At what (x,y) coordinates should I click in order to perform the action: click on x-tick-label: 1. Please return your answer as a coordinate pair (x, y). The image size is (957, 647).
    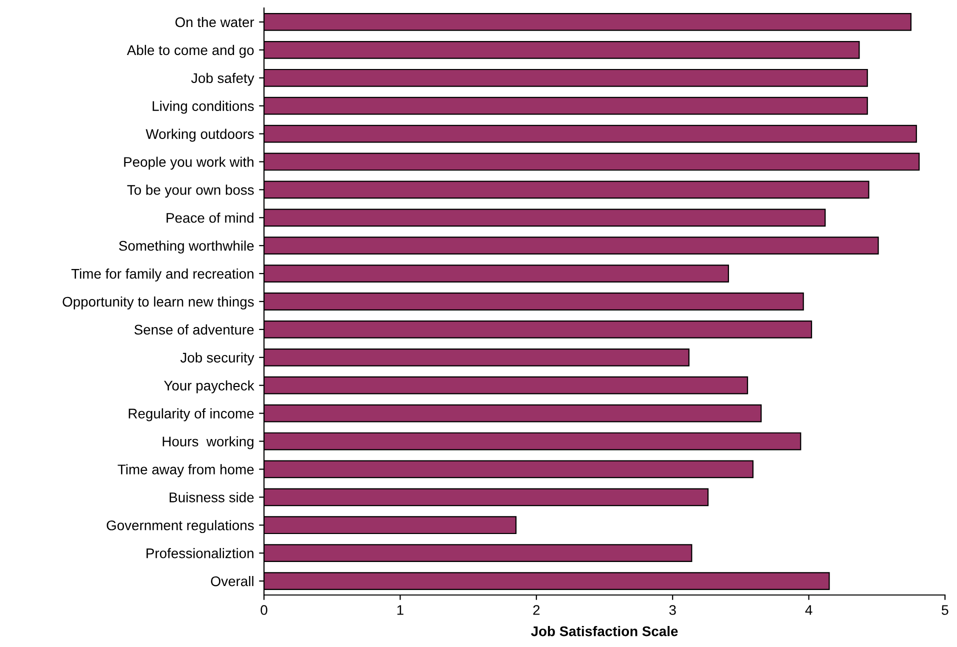
    Looking at the image, I should click on (400, 610).